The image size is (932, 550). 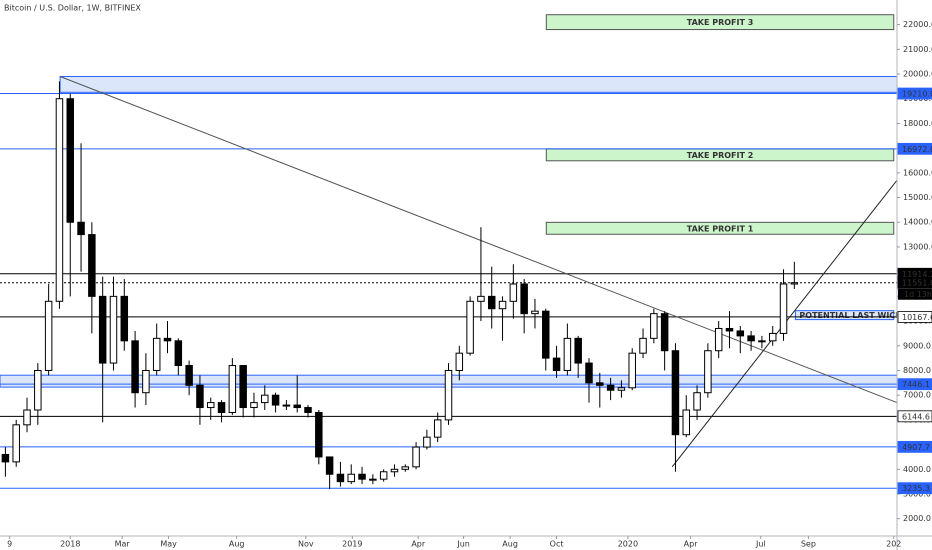 What do you see at coordinates (917, 74) in the screenshot?
I see `y-tick-label: 20000.0` at bounding box center [917, 74].